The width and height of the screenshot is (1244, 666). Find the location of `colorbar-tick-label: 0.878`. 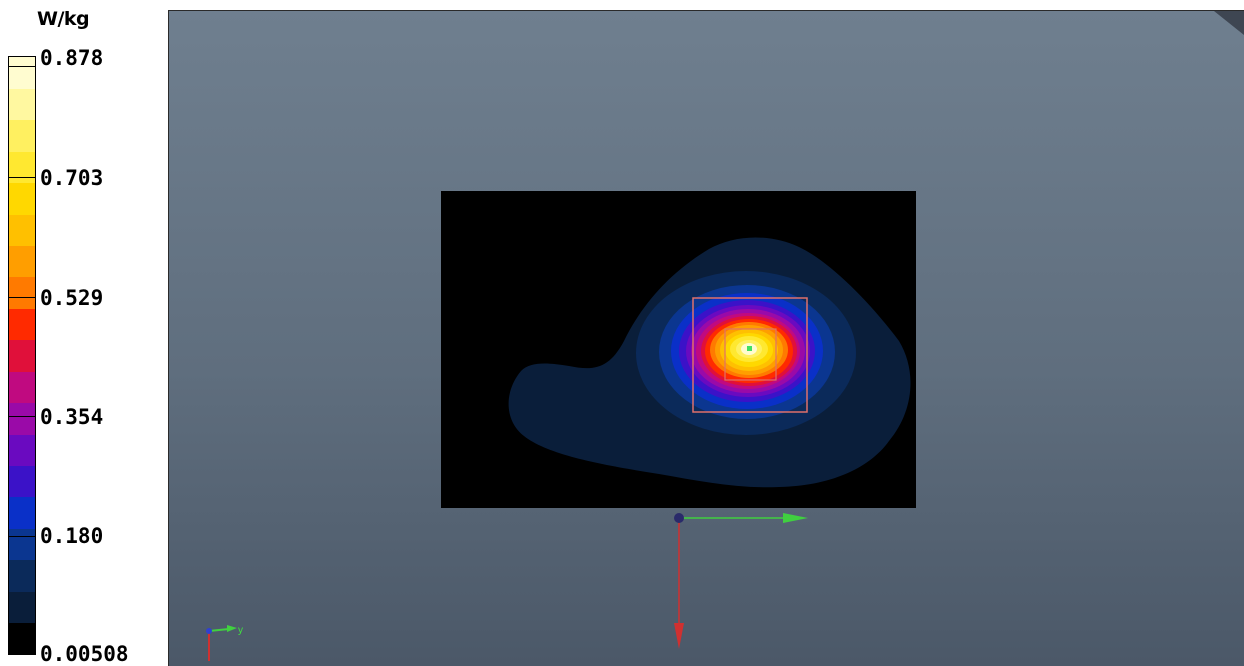

colorbar-tick-label: 0.878 is located at coordinates (72, 58).